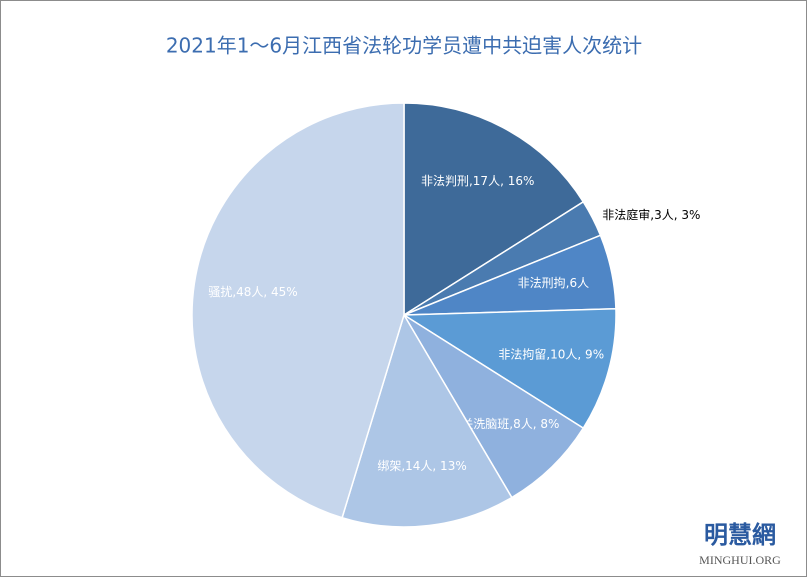 Image resolution: width=807 pixels, height=577 pixels. I want to click on watermark-site: MINGHUI.ORG, so click(740, 560).